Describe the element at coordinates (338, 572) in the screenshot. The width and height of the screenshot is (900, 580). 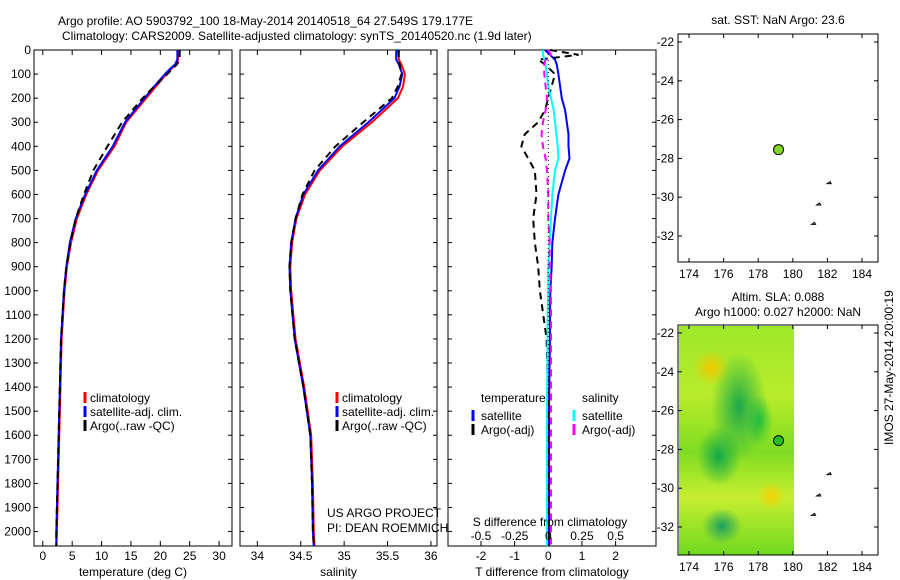
I see `x-axis-label: salinity` at that location.